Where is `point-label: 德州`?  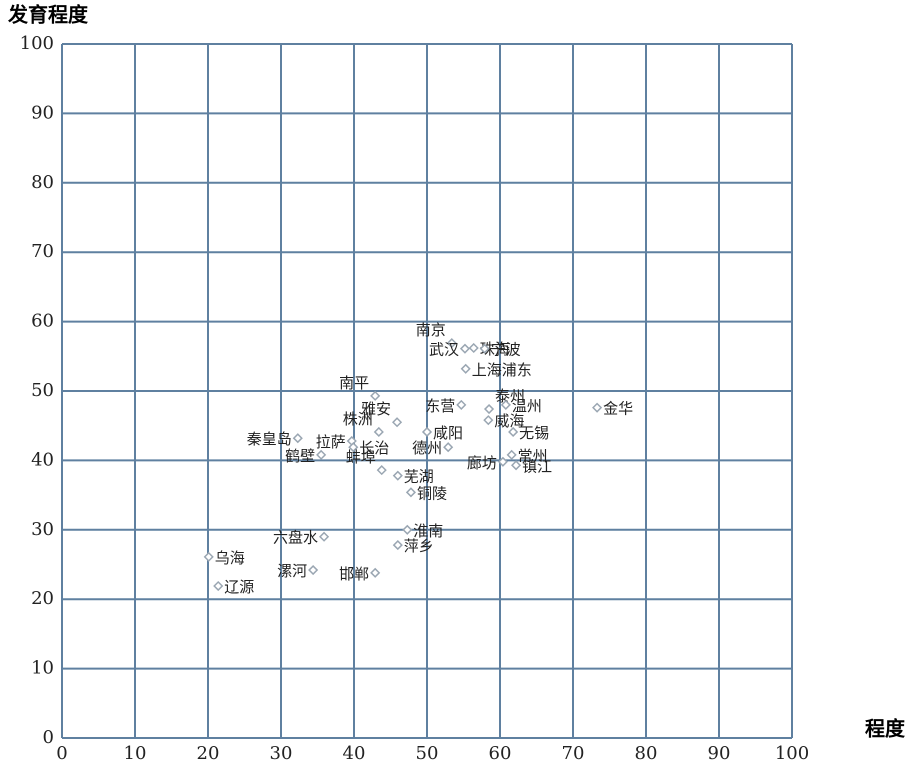
point-label: 德州 is located at coordinates (427, 448).